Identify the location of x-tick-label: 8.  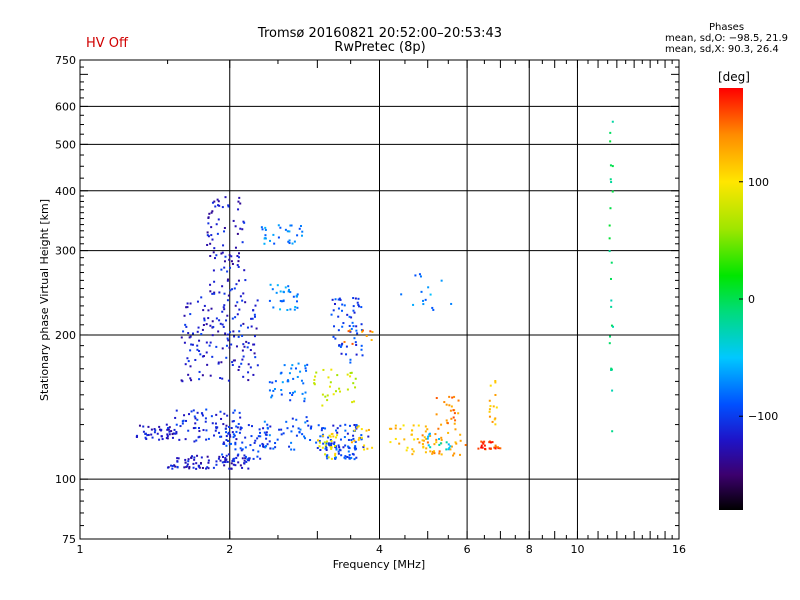
(529, 549).